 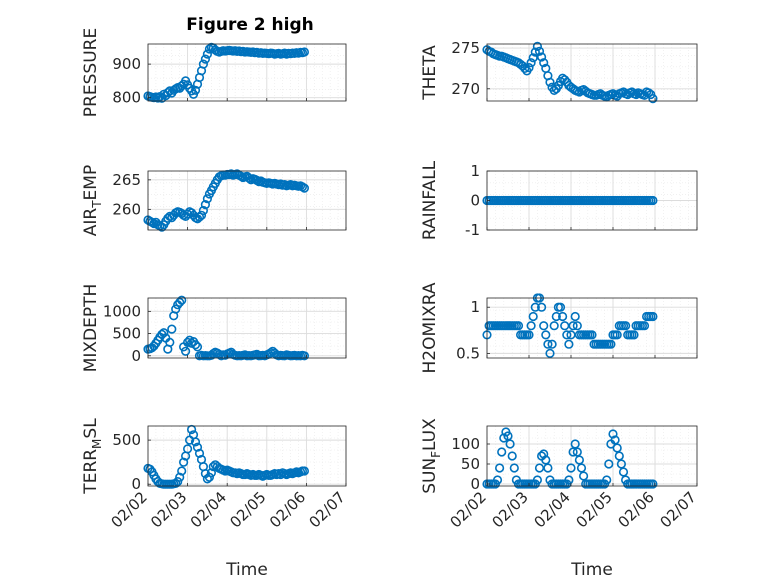 I want to click on subplot-3: 260 265 AIRTEMP, so click(x=214, y=200).